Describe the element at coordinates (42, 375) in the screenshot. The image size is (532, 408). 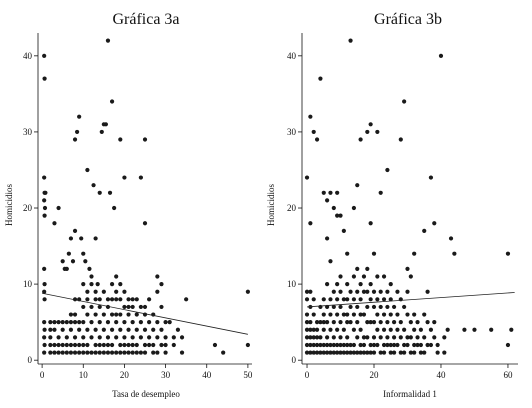
I see `chart-3a-x-tick-label: 0` at that location.